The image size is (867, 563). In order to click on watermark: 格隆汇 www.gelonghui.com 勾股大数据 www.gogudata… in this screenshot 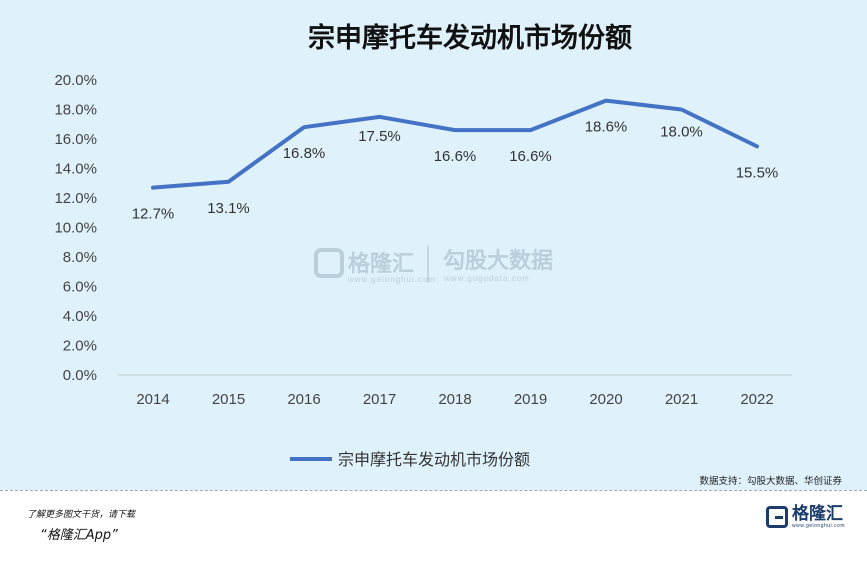, I will do `click(433, 265)`.